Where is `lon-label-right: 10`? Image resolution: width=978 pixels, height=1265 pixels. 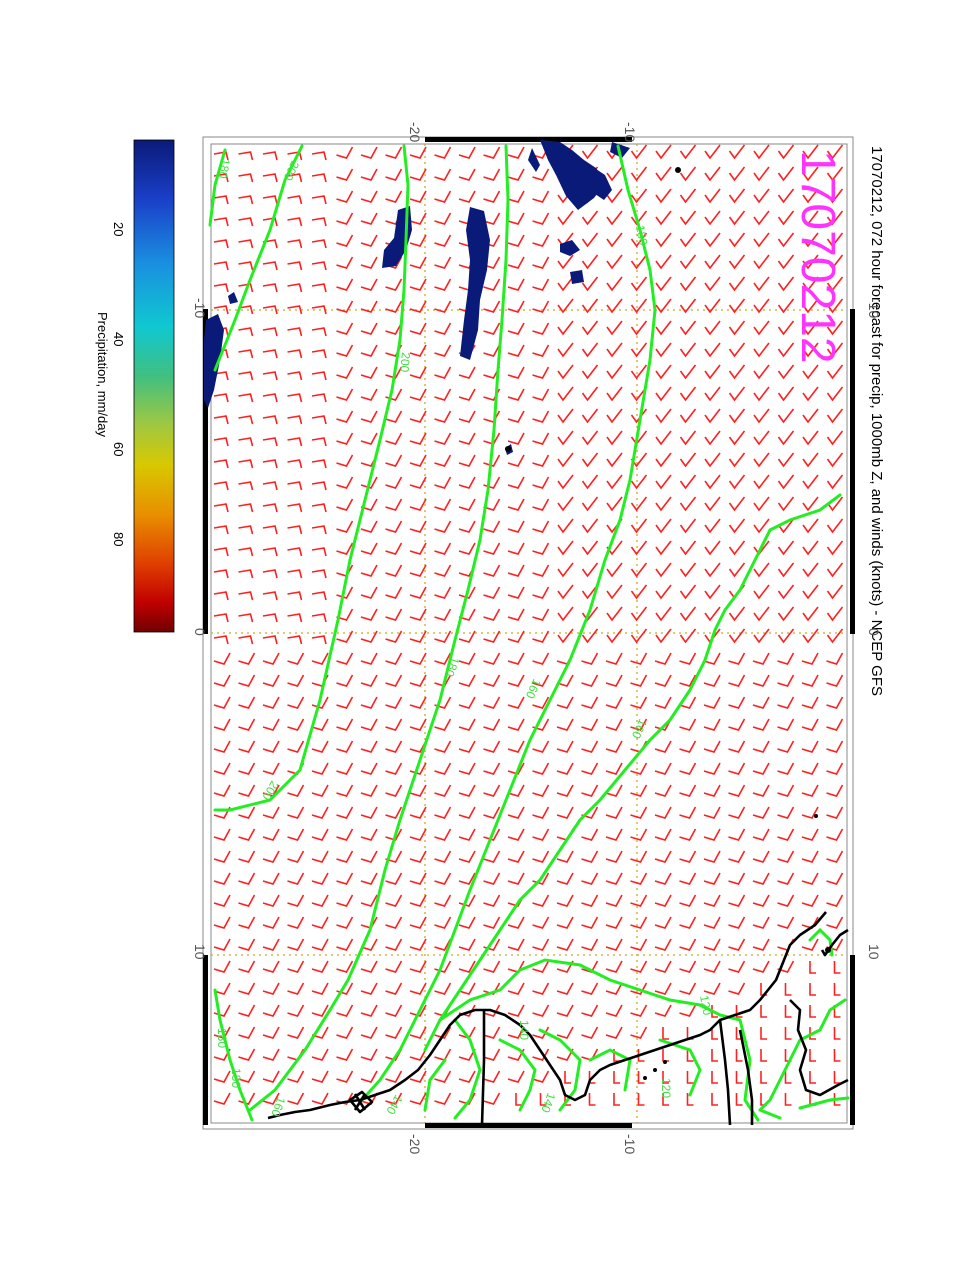
lon-label-right: 10 is located at coordinates (874, 952).